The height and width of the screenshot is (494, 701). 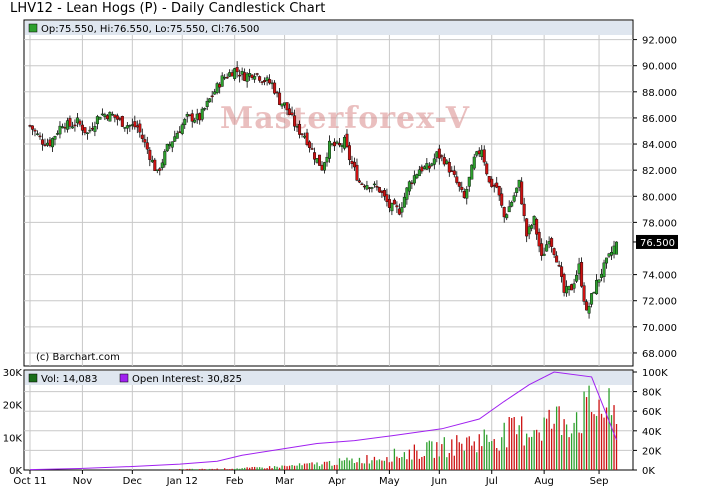 What do you see at coordinates (124, 378) in the screenshot?
I see `oi-legend-swatch` at bounding box center [124, 378].